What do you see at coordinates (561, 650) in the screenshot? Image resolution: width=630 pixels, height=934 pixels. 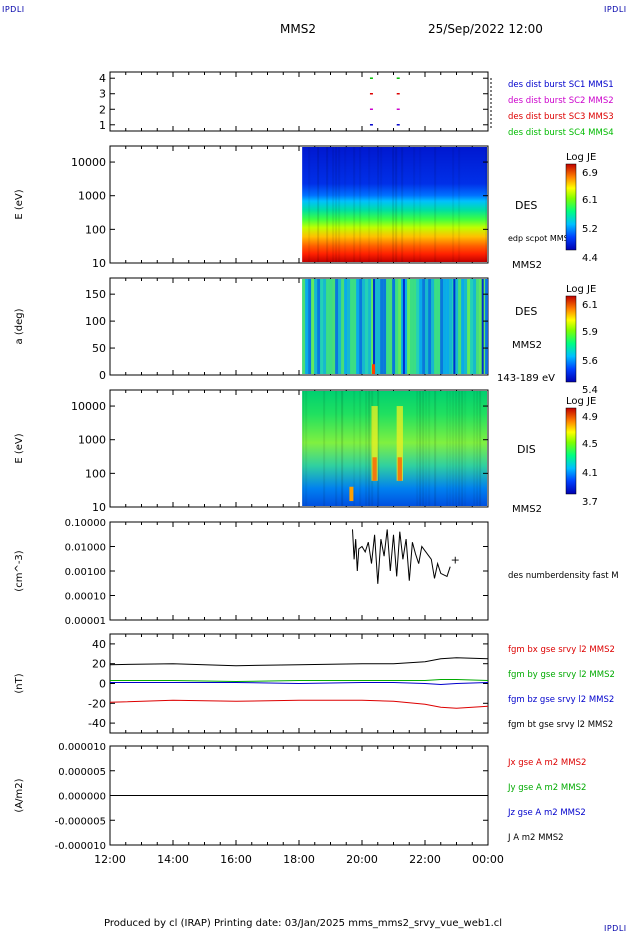 I see `field-legend-entry: fgm bx gse srvy l2 MMS2` at bounding box center [561, 650].